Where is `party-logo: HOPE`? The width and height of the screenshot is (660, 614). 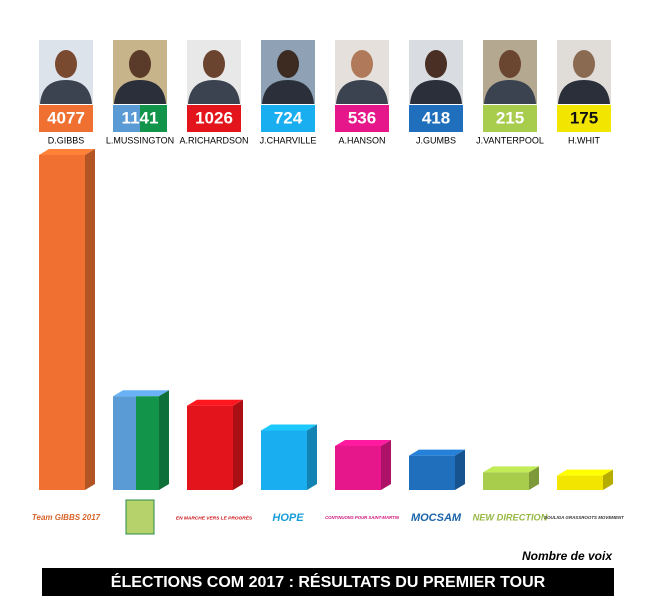 party-logo: HOPE is located at coordinates (288, 518).